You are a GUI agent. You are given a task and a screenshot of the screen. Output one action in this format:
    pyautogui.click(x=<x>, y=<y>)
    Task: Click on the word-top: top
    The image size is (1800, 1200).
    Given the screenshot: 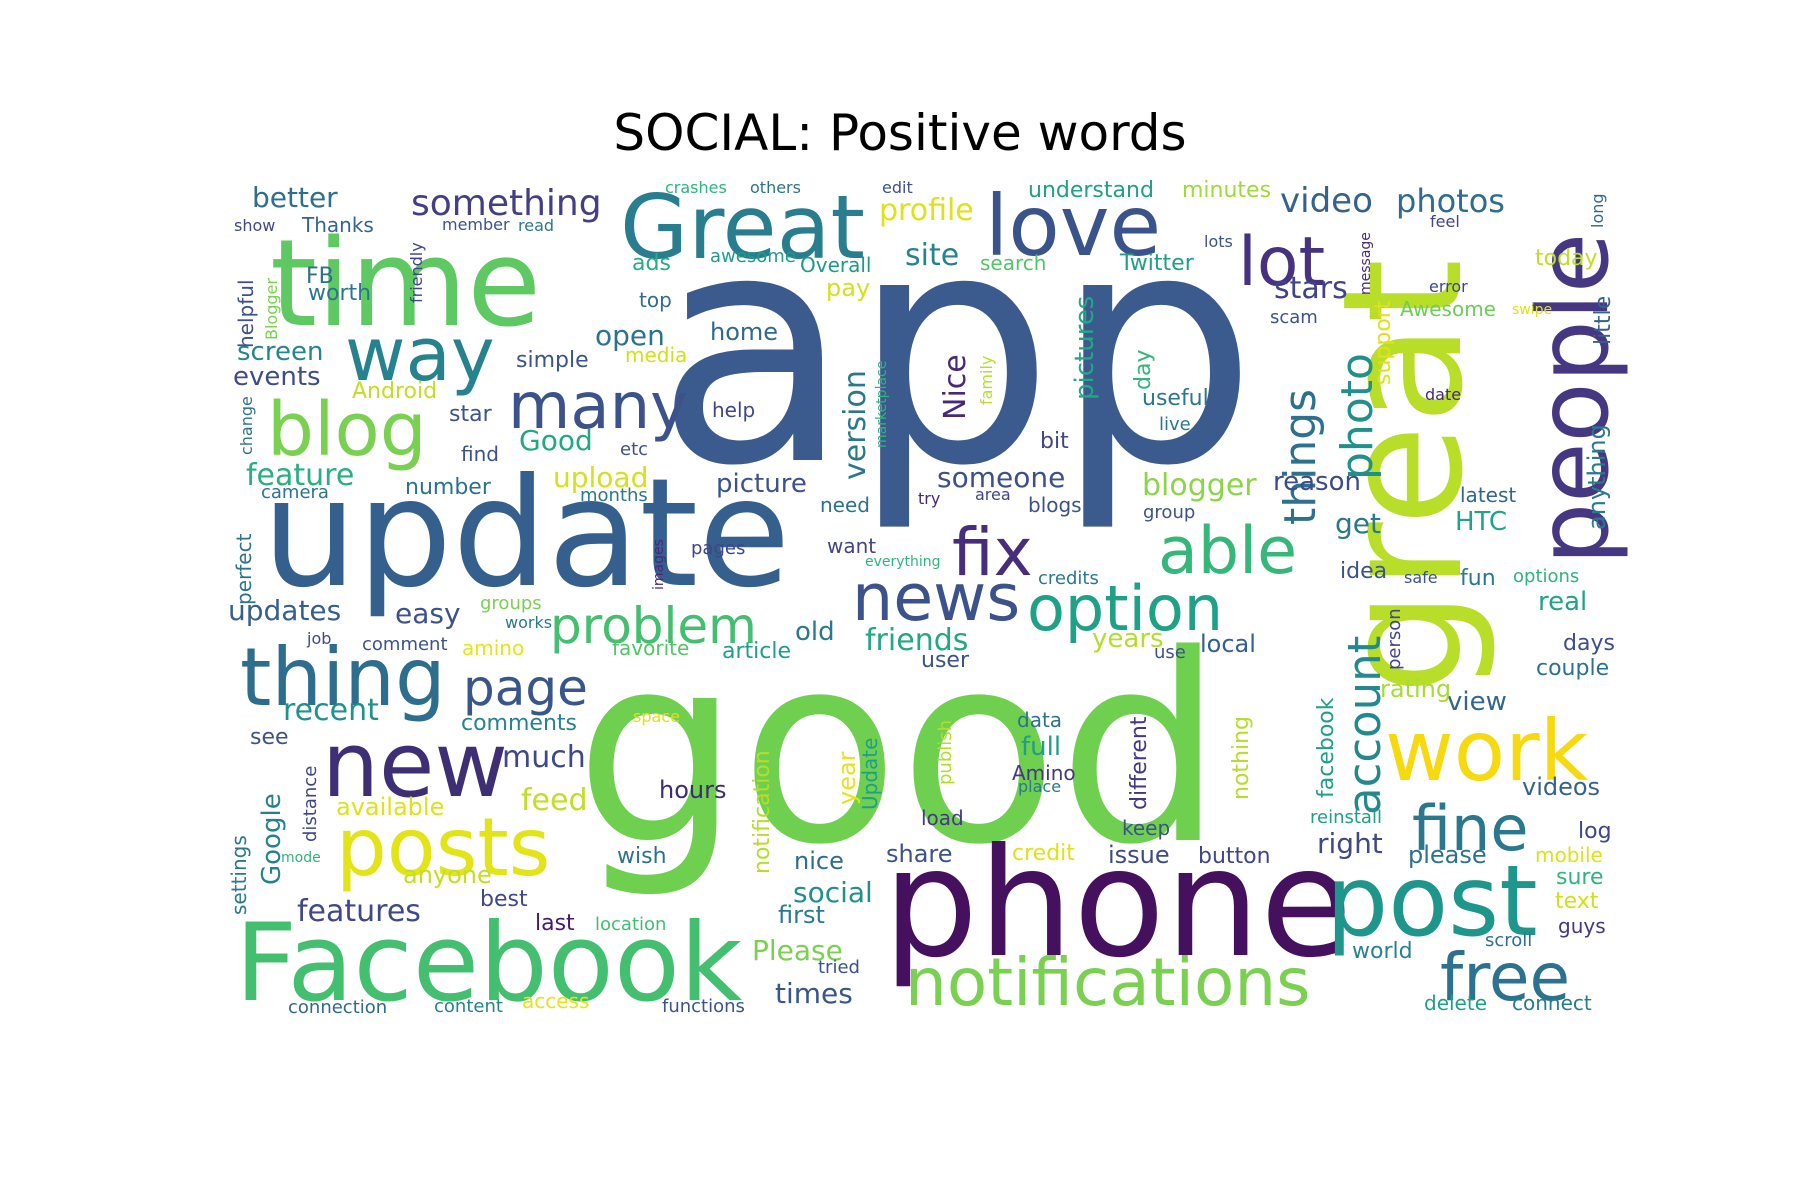 What is the action you would take?
    pyautogui.click(x=655, y=300)
    